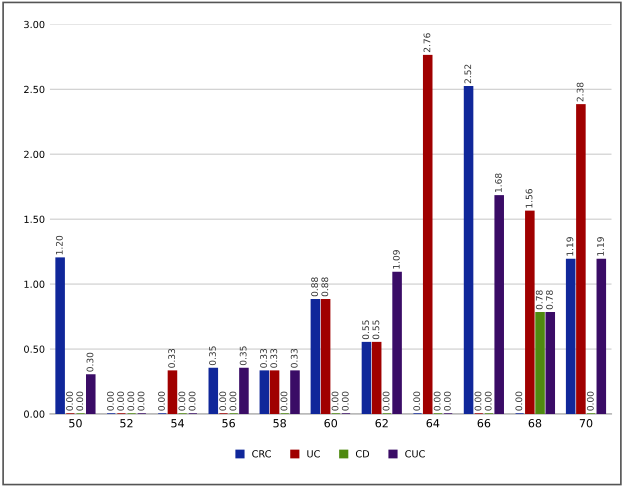  What do you see at coordinates (433, 423) in the screenshot?
I see `x-tick-label: 64` at bounding box center [433, 423].